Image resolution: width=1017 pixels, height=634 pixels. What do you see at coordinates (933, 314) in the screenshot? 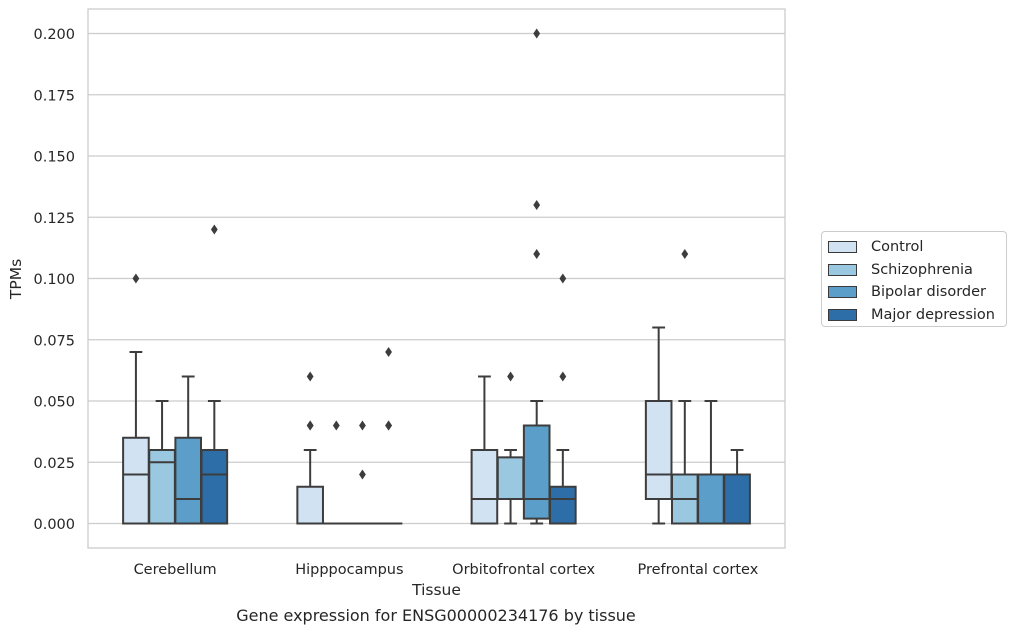
I see `legend-label: Major depression` at bounding box center [933, 314].